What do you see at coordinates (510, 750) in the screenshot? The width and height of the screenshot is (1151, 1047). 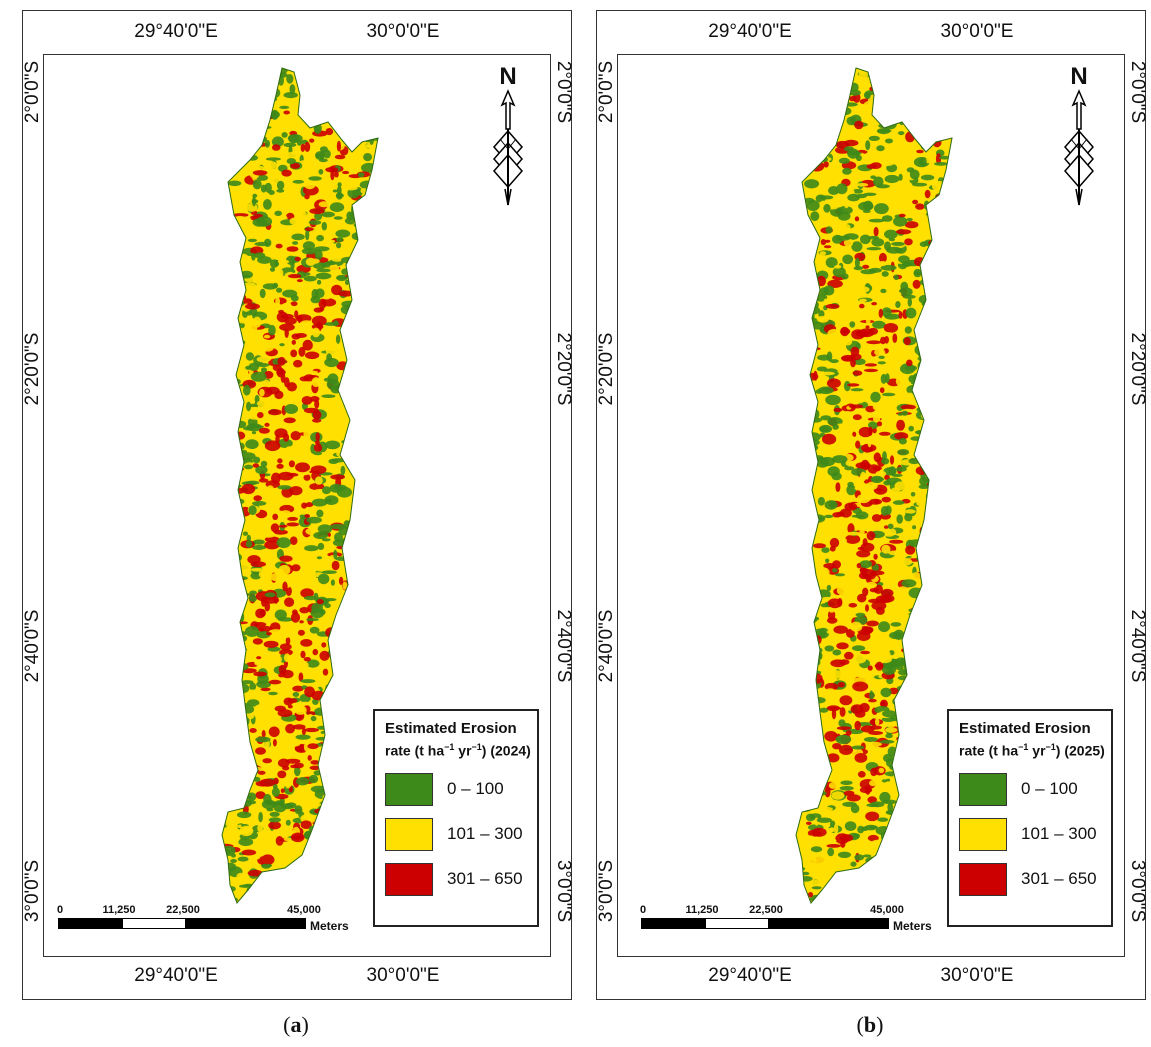 I see `legend-year: (2024)` at bounding box center [510, 750].